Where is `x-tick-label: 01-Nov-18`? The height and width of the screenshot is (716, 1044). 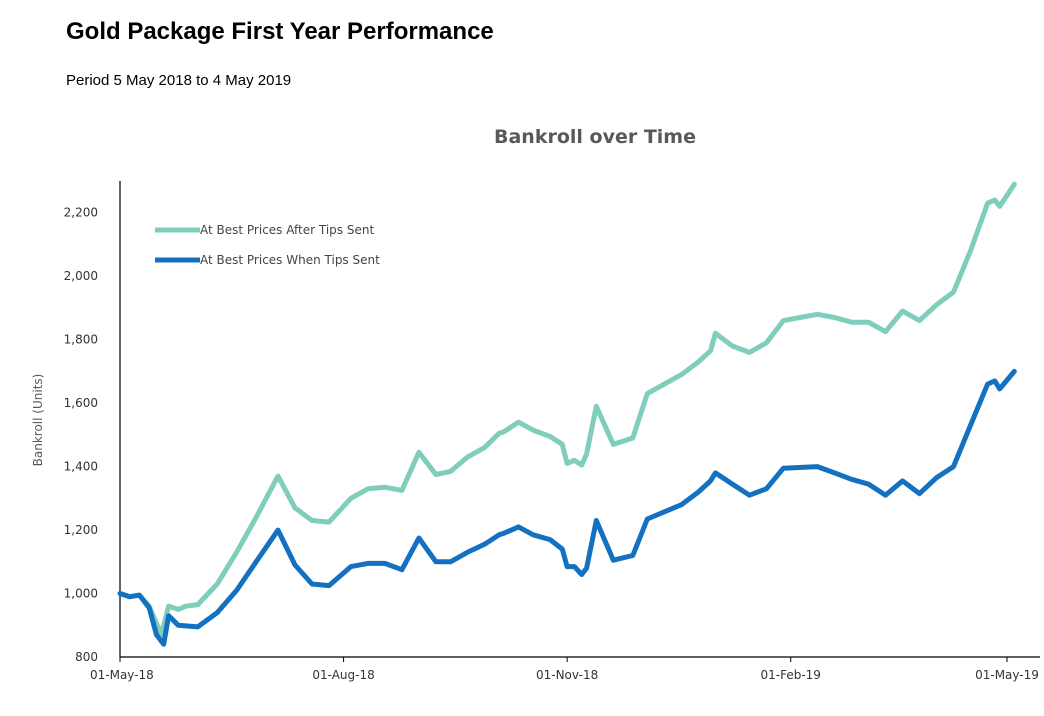
x-tick-label: 01-Nov-18 is located at coordinates (567, 675).